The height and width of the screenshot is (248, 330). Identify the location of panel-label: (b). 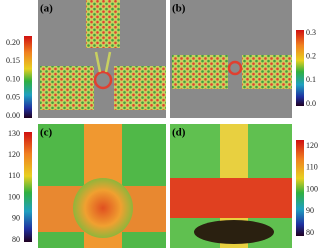
(179, 9).